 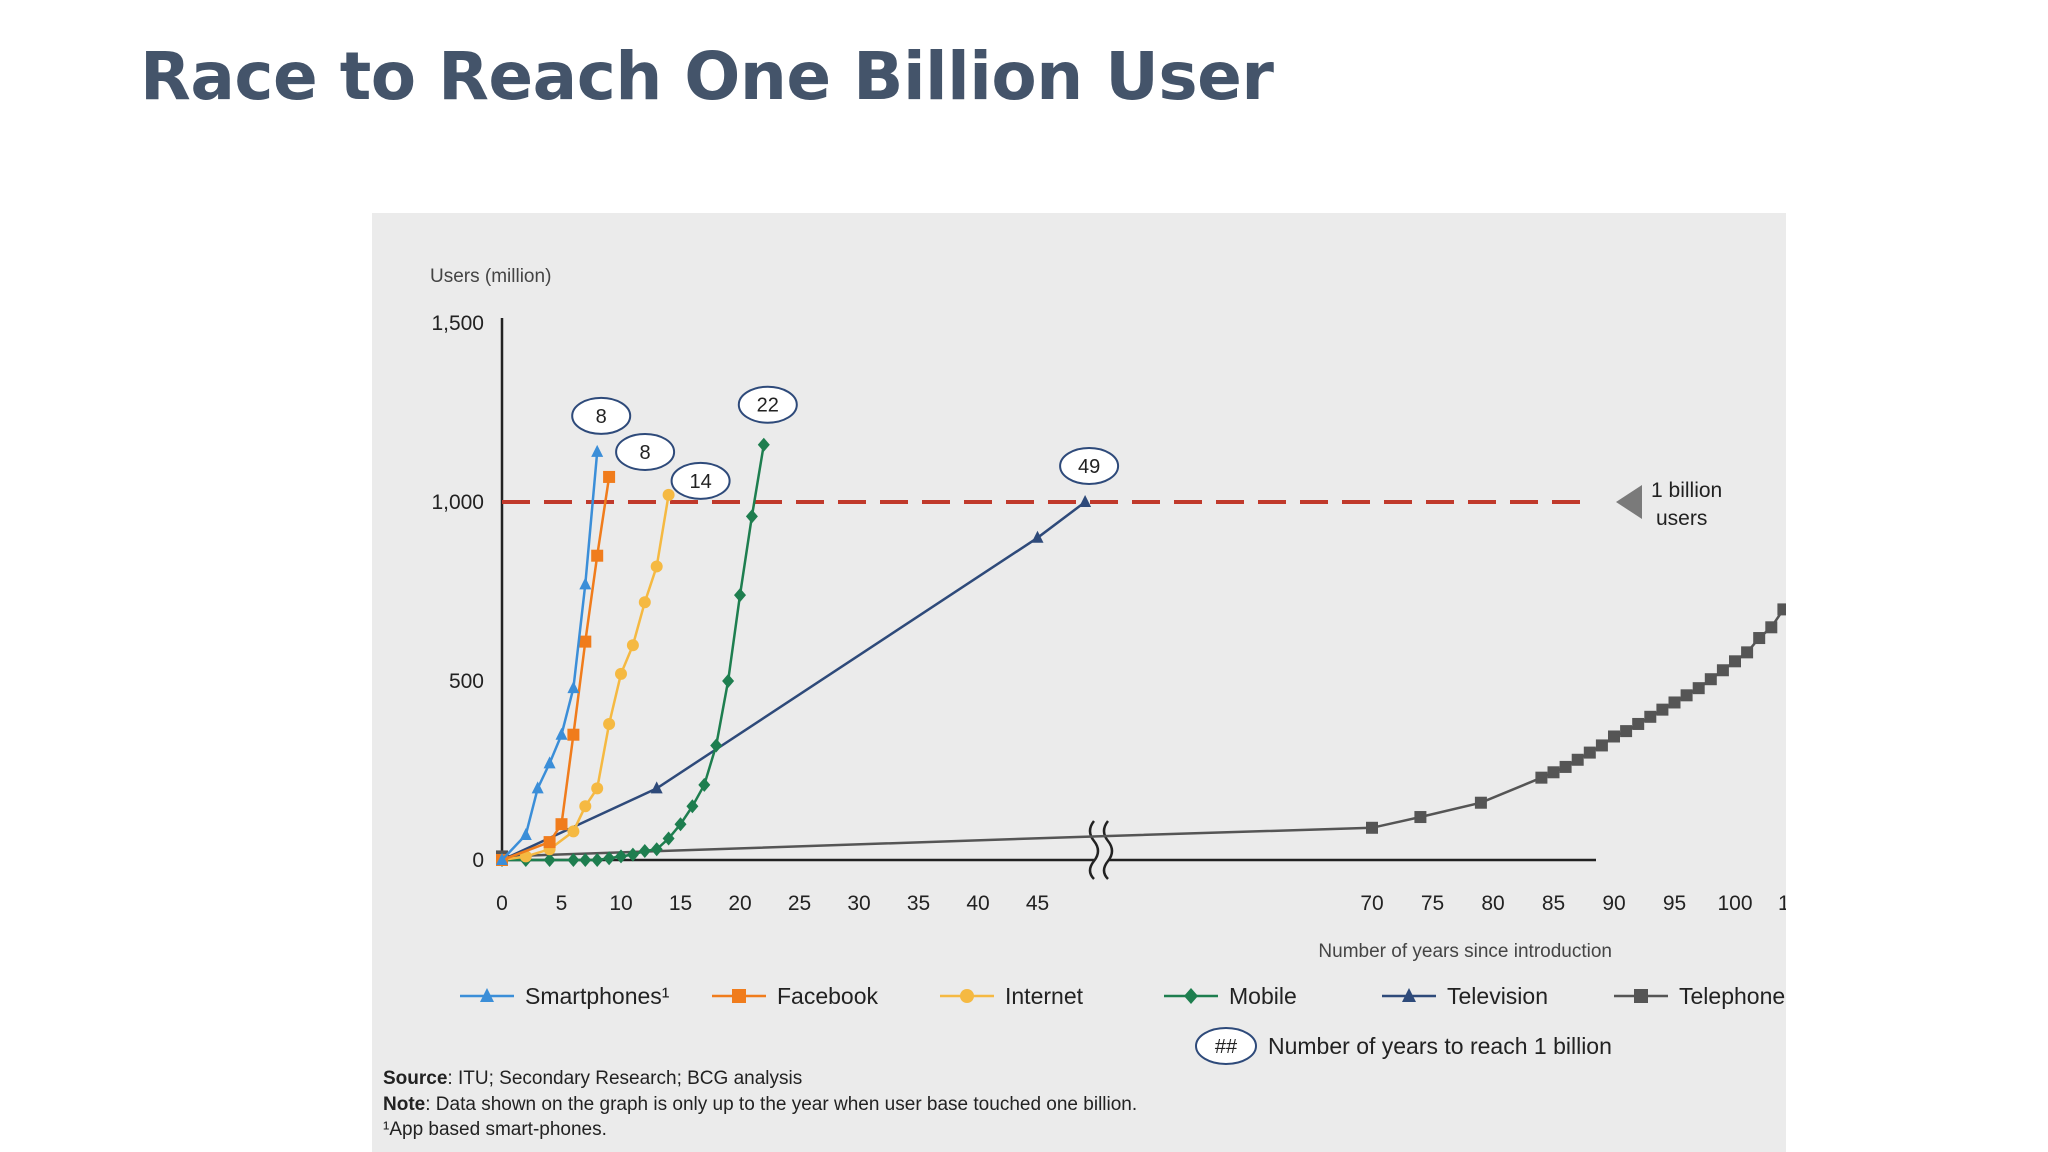 What do you see at coordinates (1432, 903) in the screenshot?
I see `x-tick-label: 75` at bounding box center [1432, 903].